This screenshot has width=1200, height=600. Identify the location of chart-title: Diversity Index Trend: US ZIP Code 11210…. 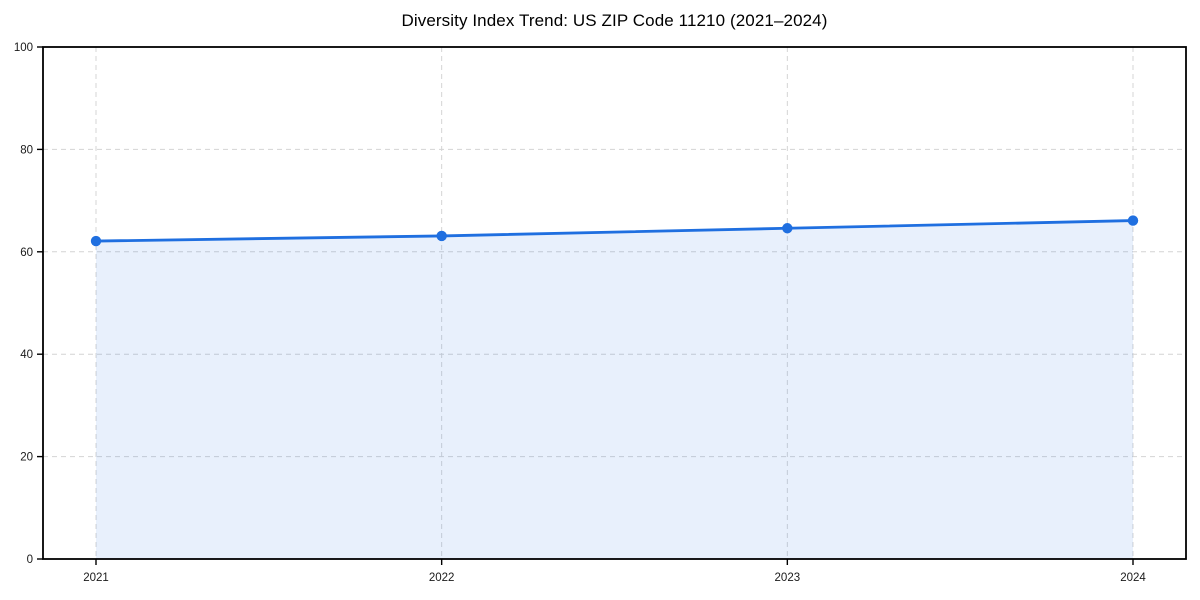
(614, 20).